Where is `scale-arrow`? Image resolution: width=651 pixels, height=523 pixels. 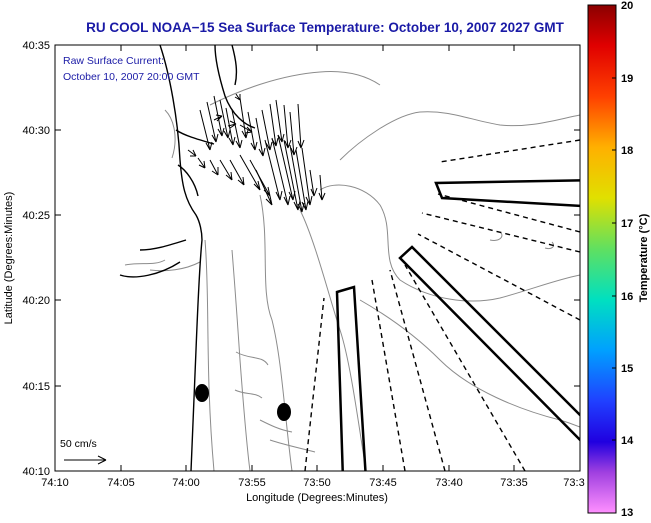
scale-arrow is located at coordinates (85, 460).